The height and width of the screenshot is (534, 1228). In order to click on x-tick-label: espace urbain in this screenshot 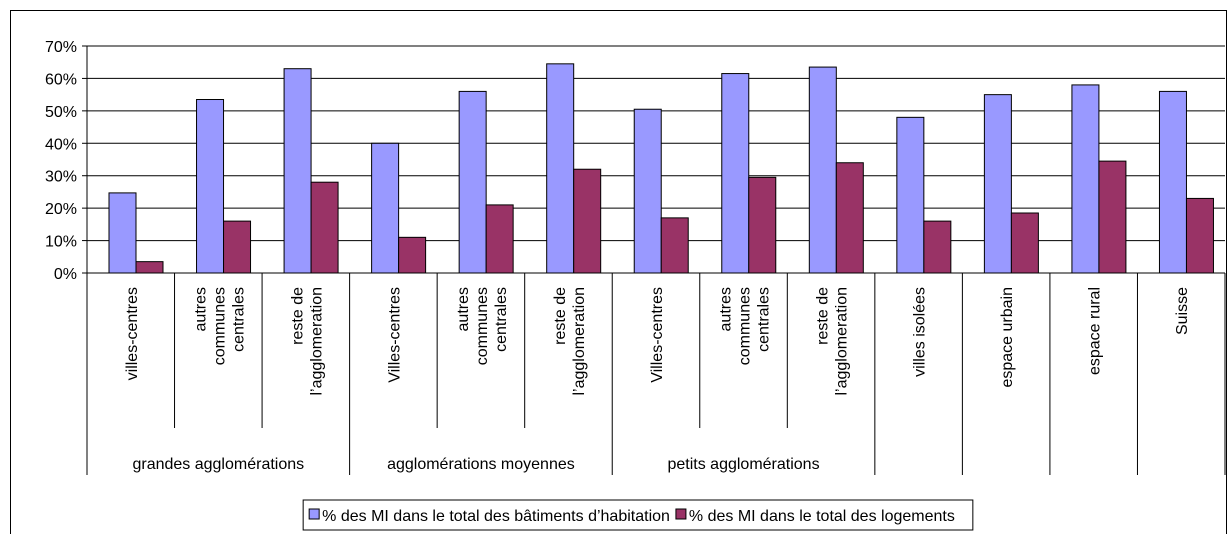, I will do `click(1007, 337)`.